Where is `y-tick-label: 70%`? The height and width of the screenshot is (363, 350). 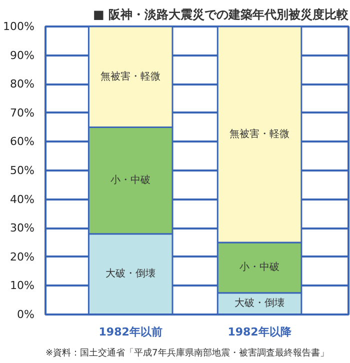
y-tick-label: 70% is located at coordinates (22, 113).